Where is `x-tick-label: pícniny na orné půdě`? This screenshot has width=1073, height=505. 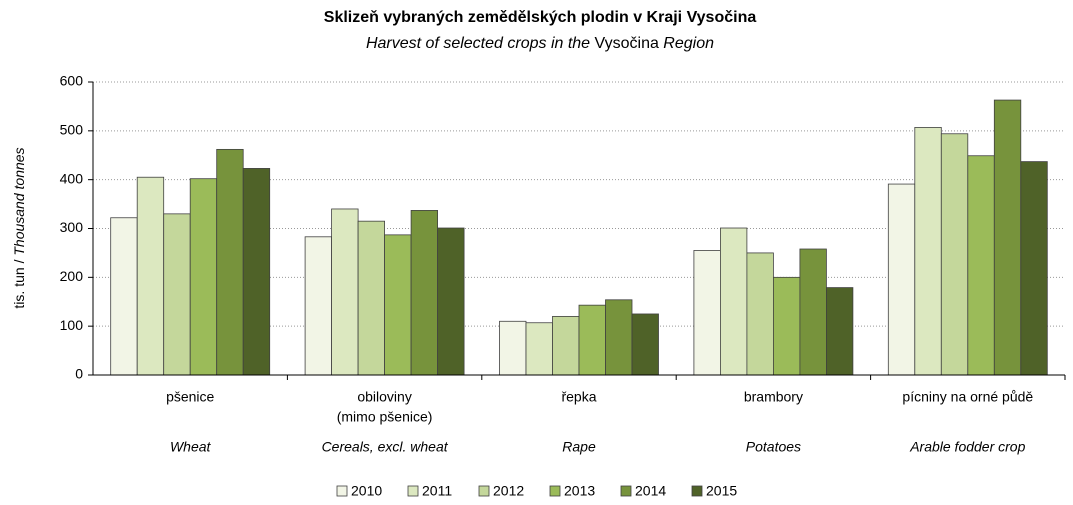 x-tick-label: pícniny na orné půdě is located at coordinates (967, 397).